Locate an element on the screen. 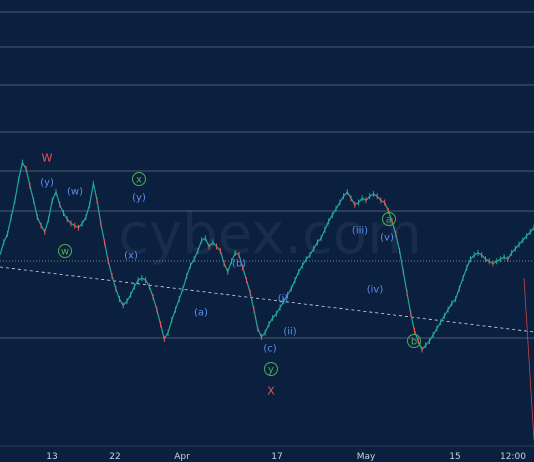 This screenshot has width=534, height=462. wave-label-text-1: (y) is located at coordinates (47, 183).